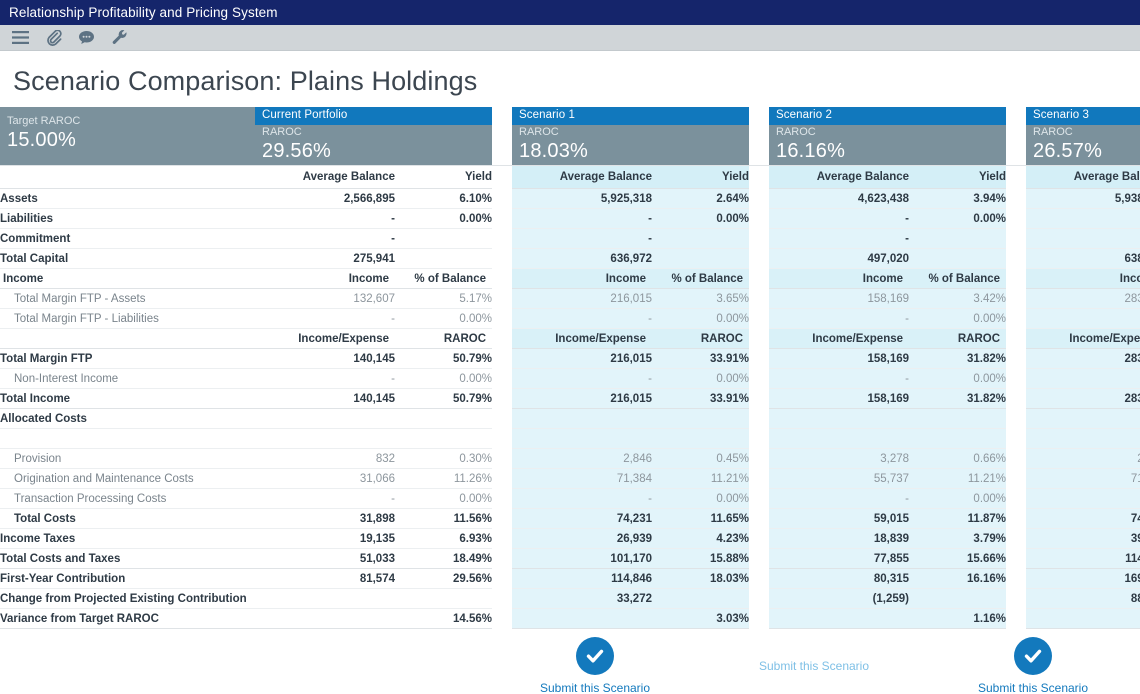 Image resolution: width=1140 pixels, height=694 pixels. I want to click on first-year-raroc-1: 18.03%, so click(701, 578).